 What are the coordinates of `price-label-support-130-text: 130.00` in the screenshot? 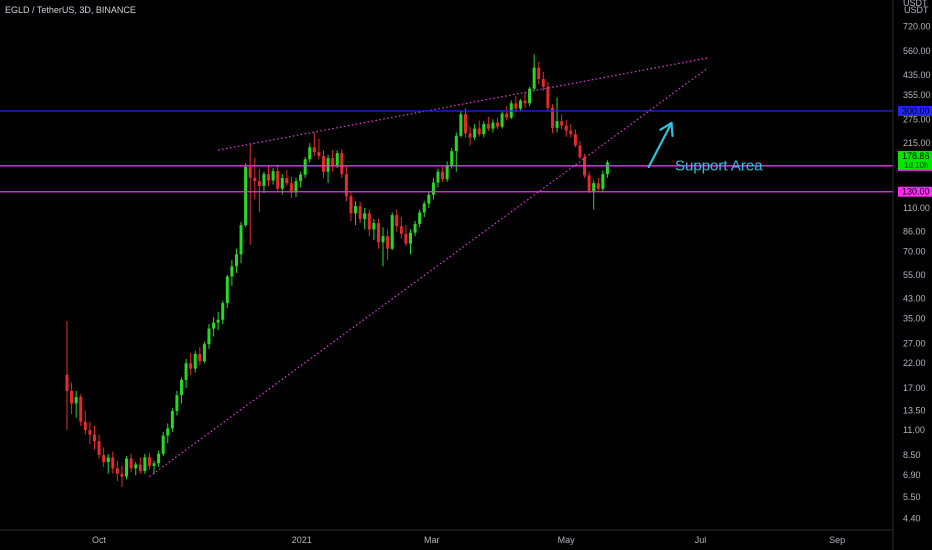 It's located at (916, 192).